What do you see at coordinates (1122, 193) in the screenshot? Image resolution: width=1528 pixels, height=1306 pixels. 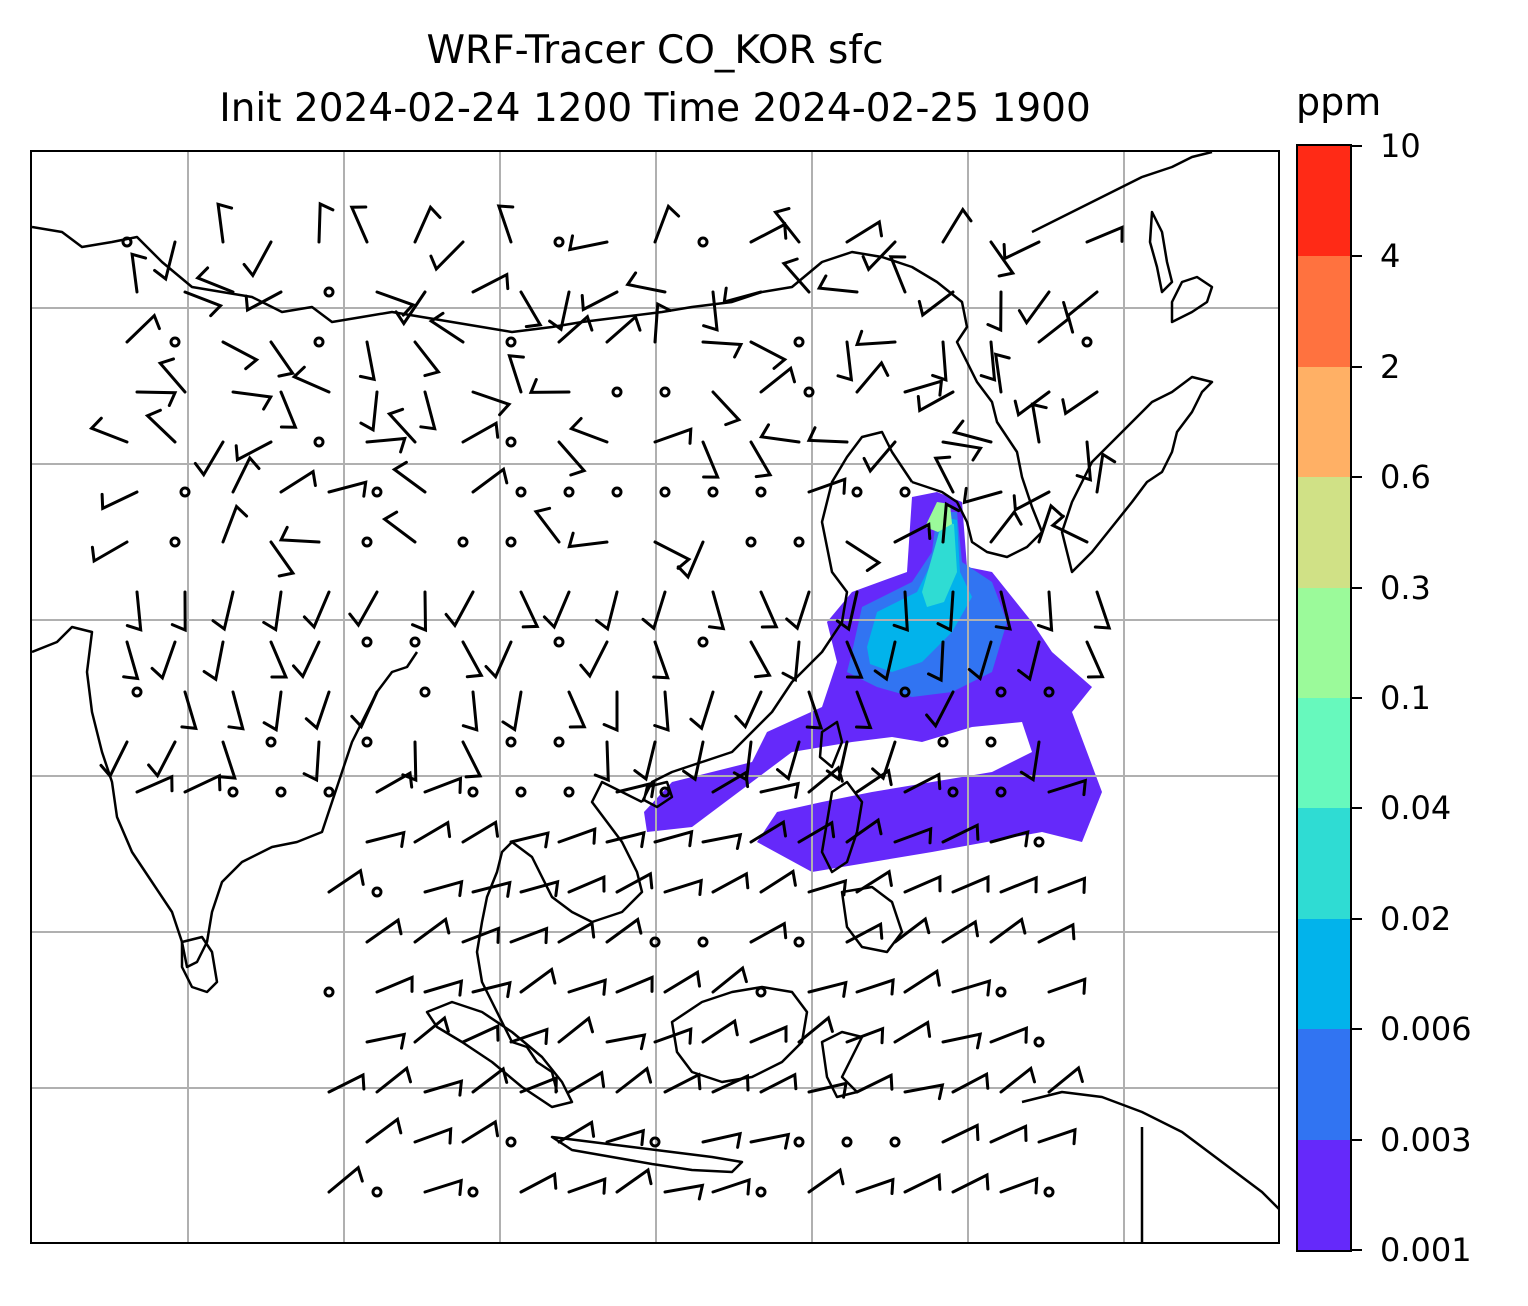 I see `coast-russia-east` at bounding box center [1122, 193].